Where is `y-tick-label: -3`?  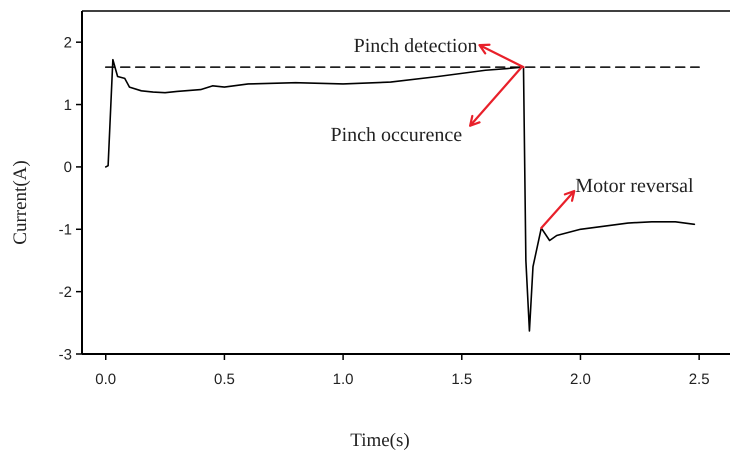 y-tick-label: -3 is located at coordinates (65, 355).